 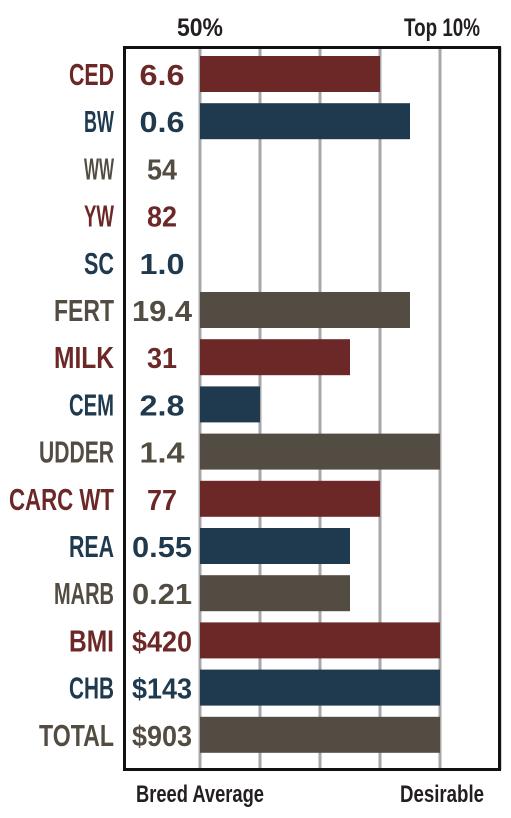 What do you see at coordinates (91, 546) in the screenshot?
I see `trait-label: REA` at bounding box center [91, 546].